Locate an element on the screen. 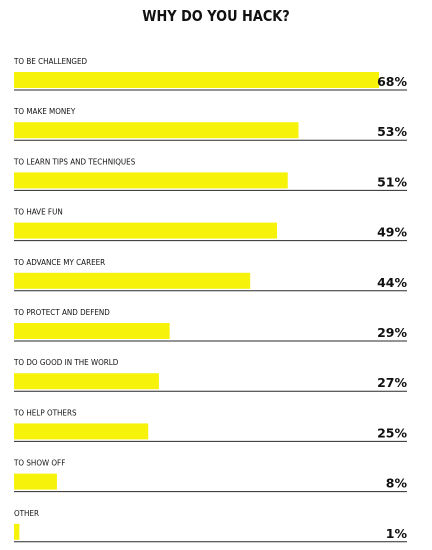  bar-to-make-money is located at coordinates (156, 130).